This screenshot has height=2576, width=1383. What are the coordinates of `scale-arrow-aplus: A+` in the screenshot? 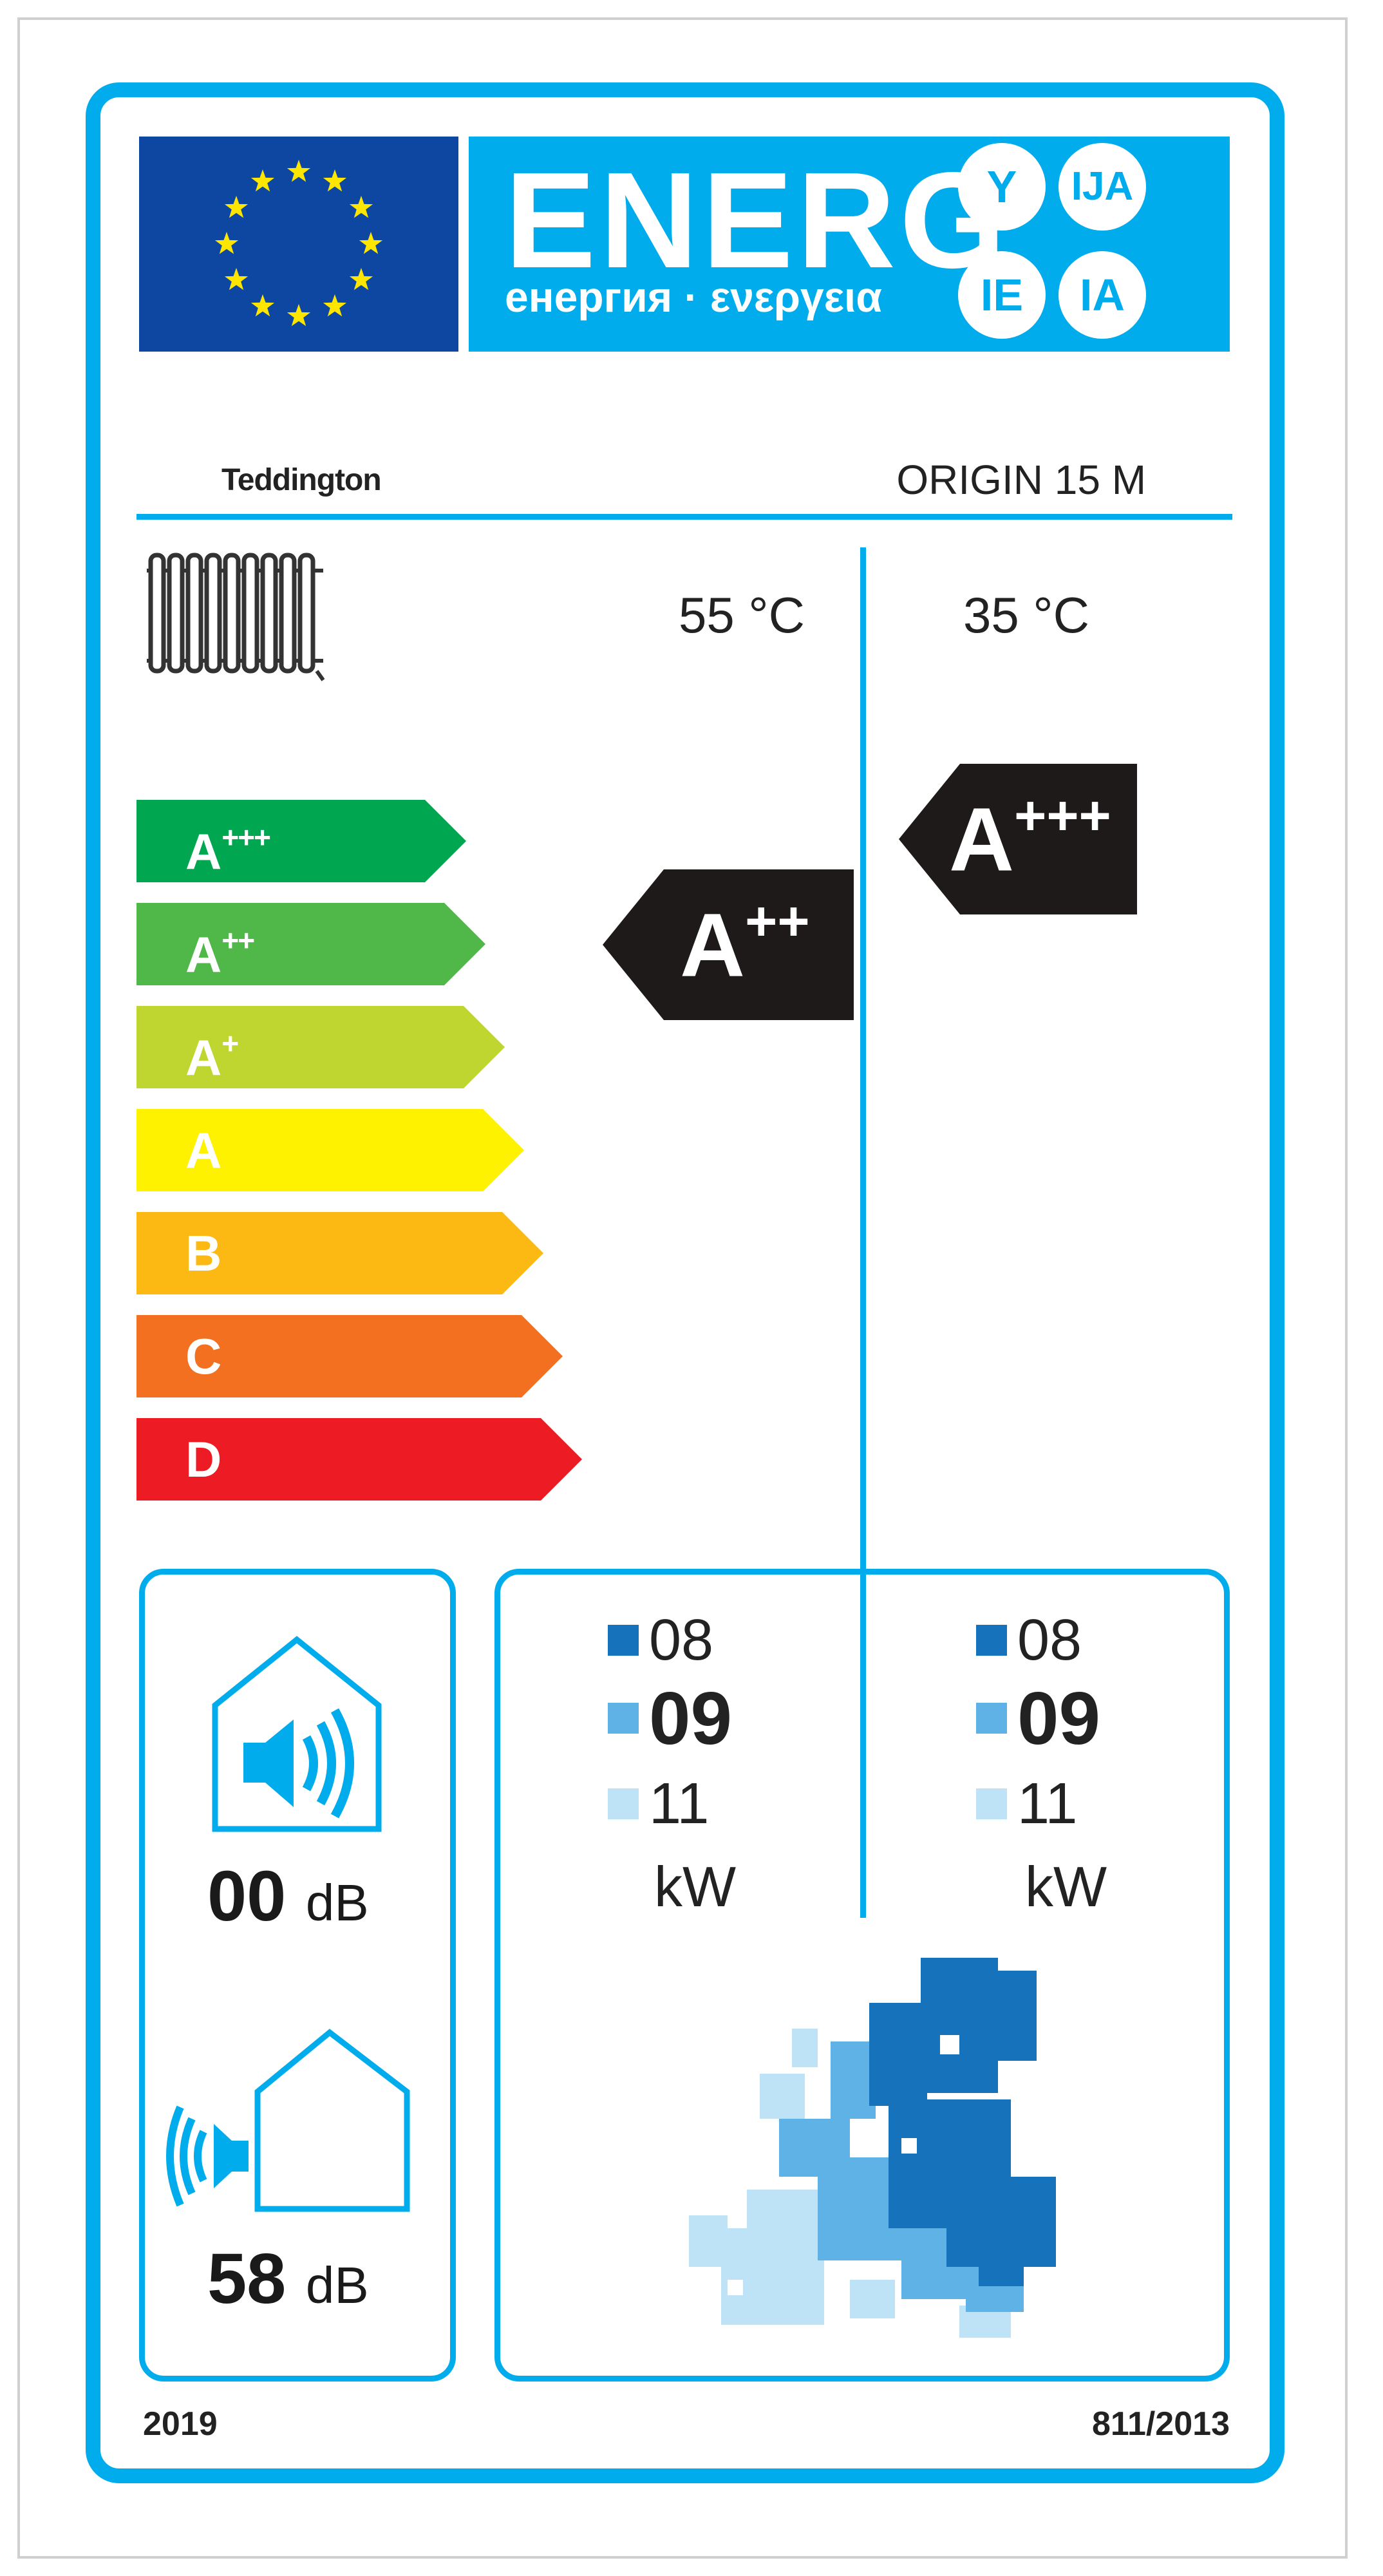 It's located at (320, 1047).